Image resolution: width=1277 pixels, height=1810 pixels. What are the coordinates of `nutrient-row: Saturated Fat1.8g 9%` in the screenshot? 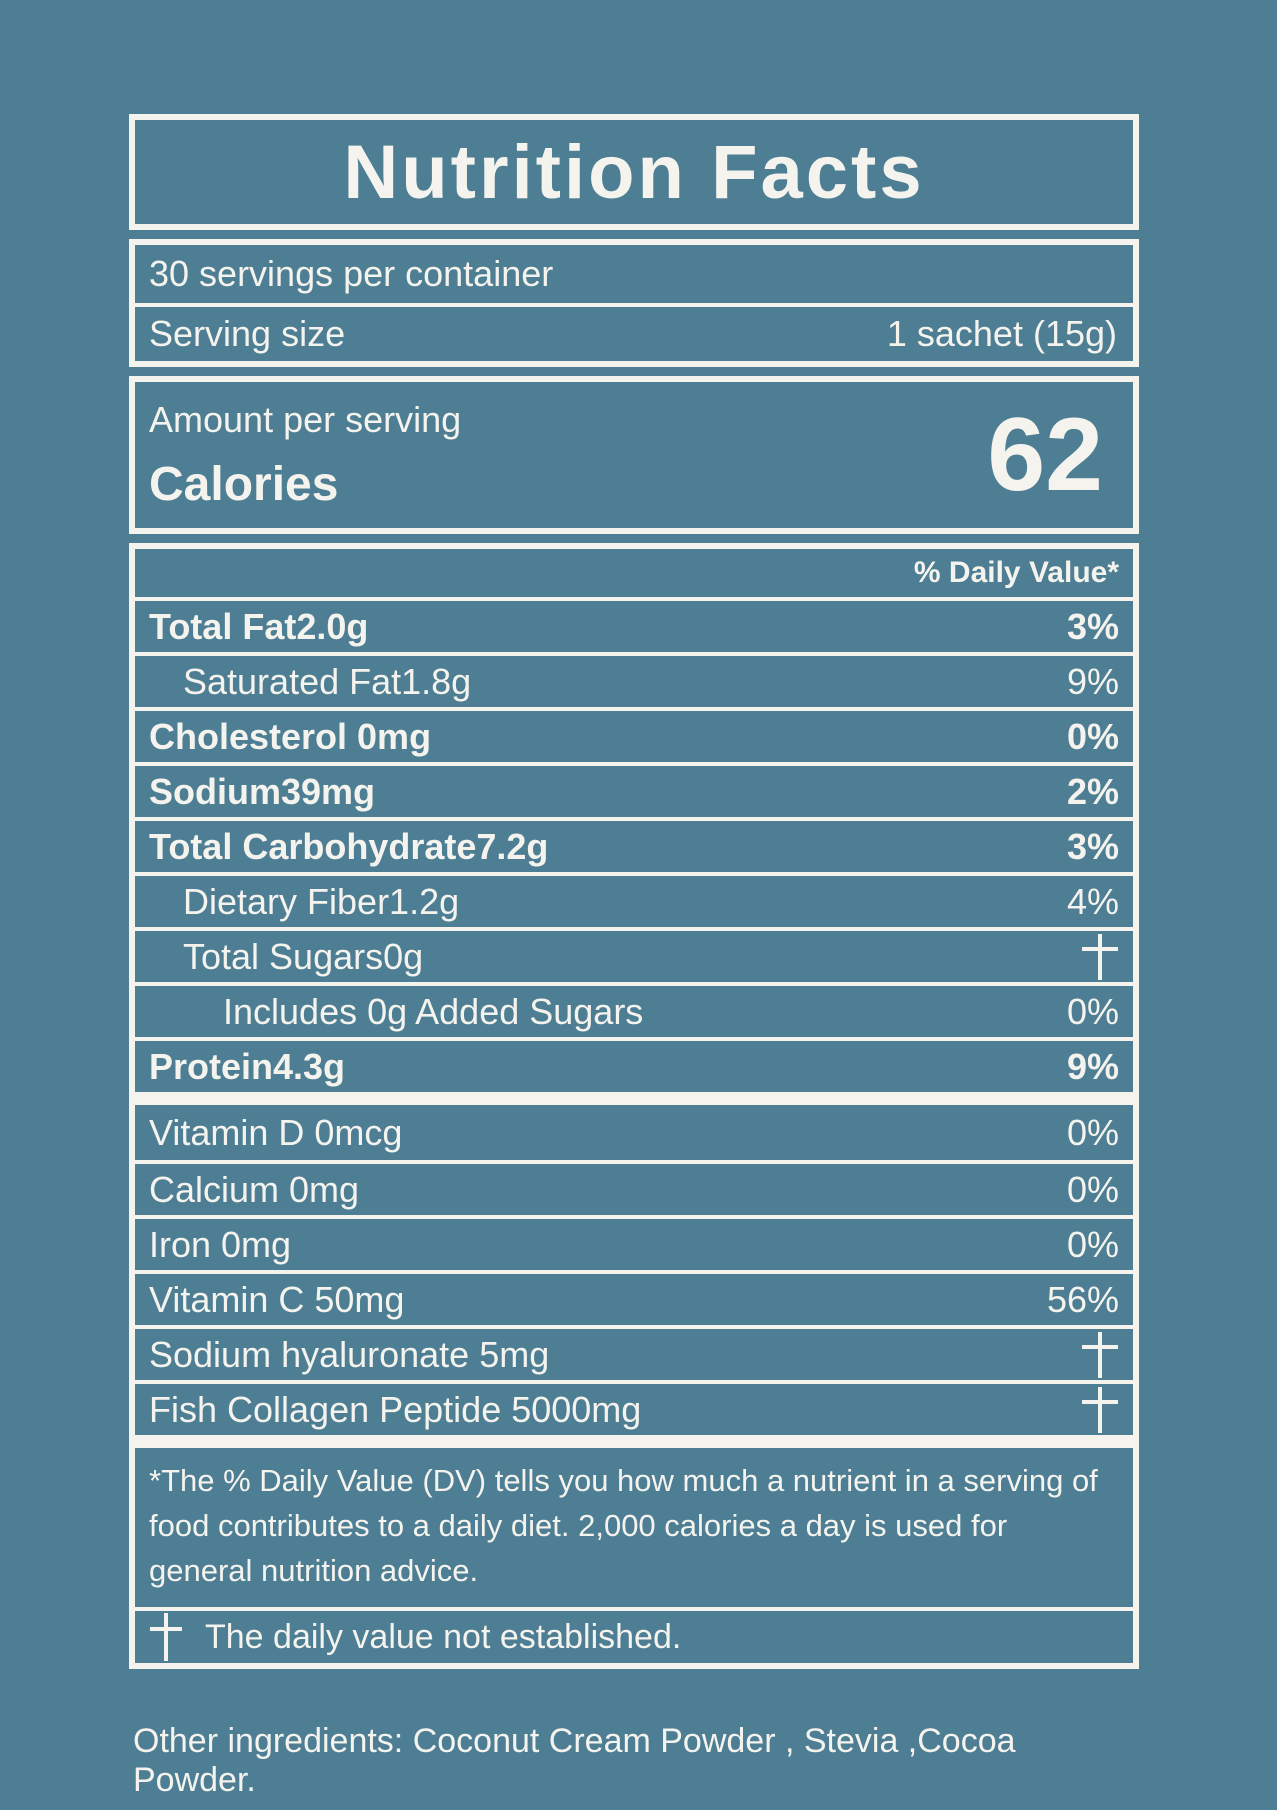 It's located at (634, 679).